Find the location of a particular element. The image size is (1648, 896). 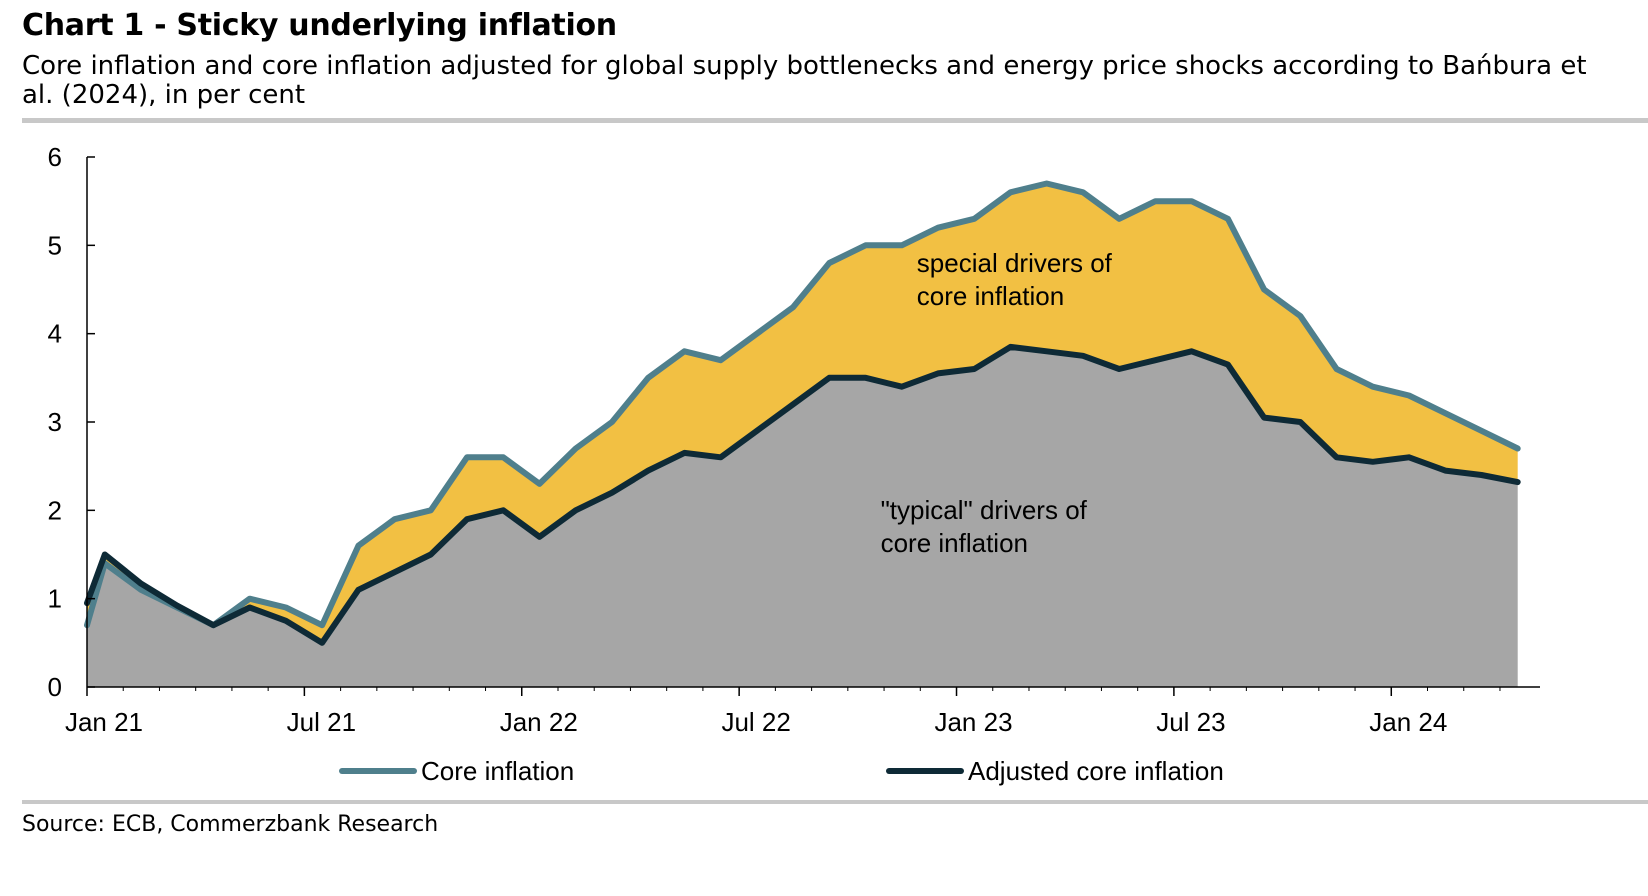

y-tick-label: 6 is located at coordinates (55, 157).